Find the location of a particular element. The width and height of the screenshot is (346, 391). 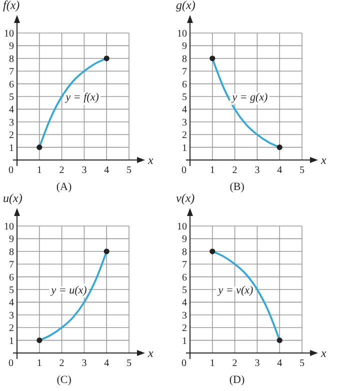

series-label: y = g(x) is located at coordinates (249, 98).